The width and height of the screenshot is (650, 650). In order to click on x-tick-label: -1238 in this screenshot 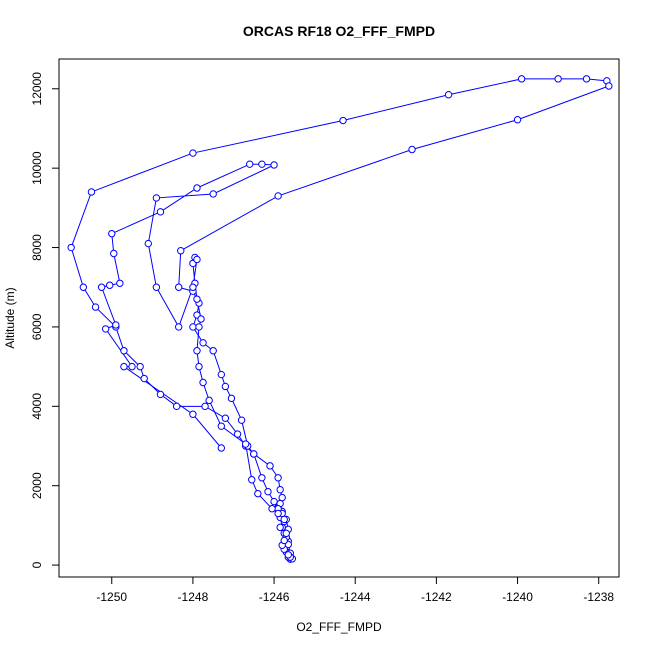, I will do `click(598, 597)`.